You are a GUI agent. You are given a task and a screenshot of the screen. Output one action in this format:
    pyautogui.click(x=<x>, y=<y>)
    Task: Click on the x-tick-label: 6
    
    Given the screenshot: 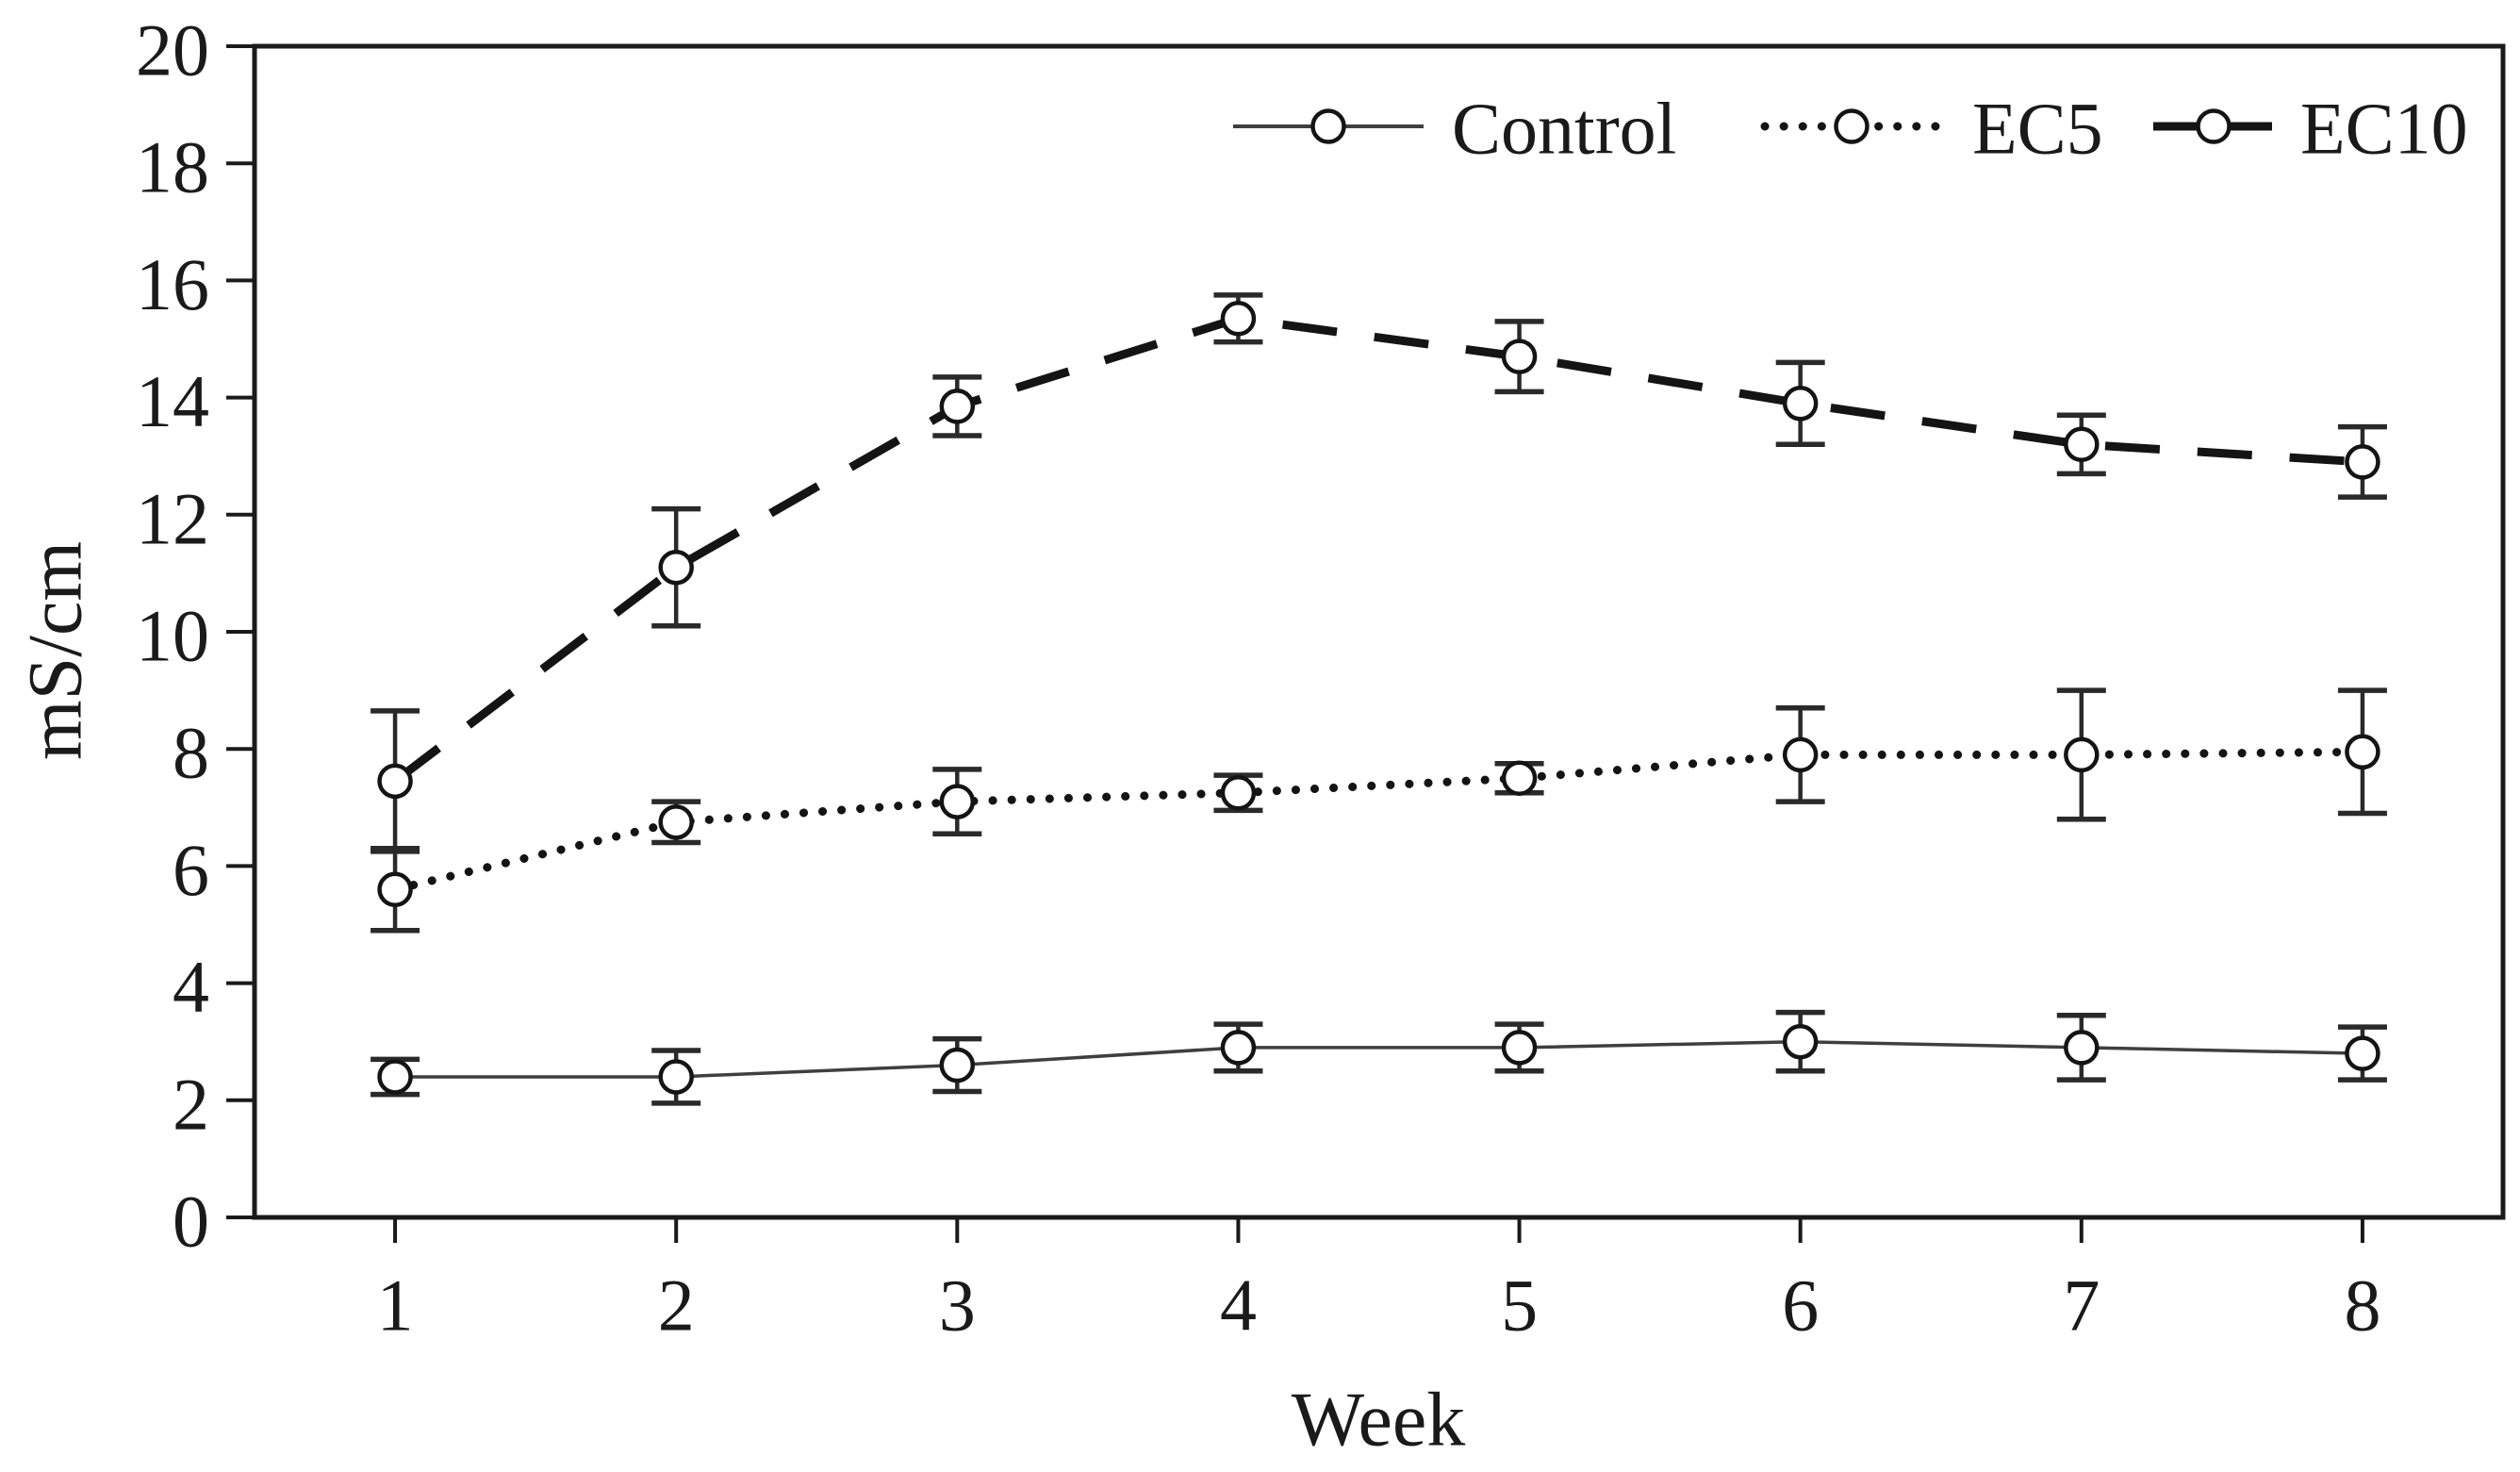 What is the action you would take?
    pyautogui.click(x=1800, y=1306)
    